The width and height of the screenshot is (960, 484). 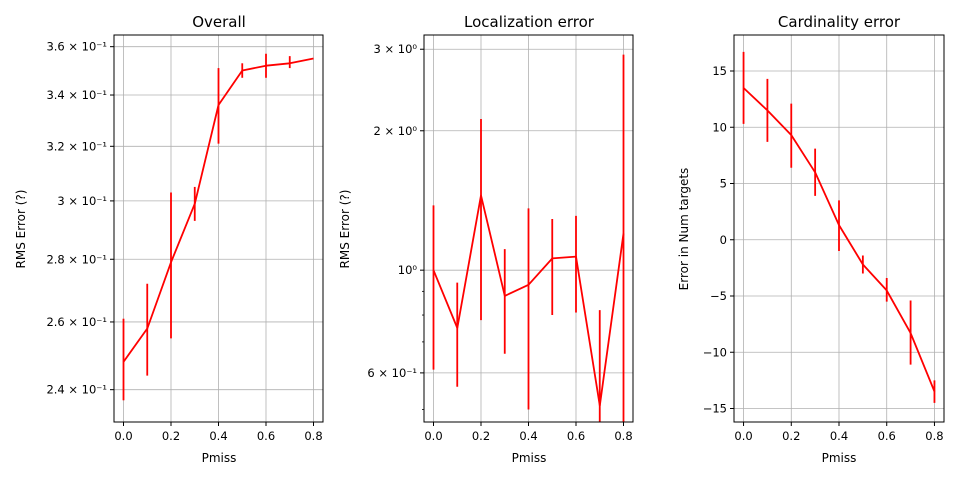 What do you see at coordinates (76, 322) in the screenshot?
I see `y-tick-label: 2.6 × 10⁻¹` at bounding box center [76, 322].